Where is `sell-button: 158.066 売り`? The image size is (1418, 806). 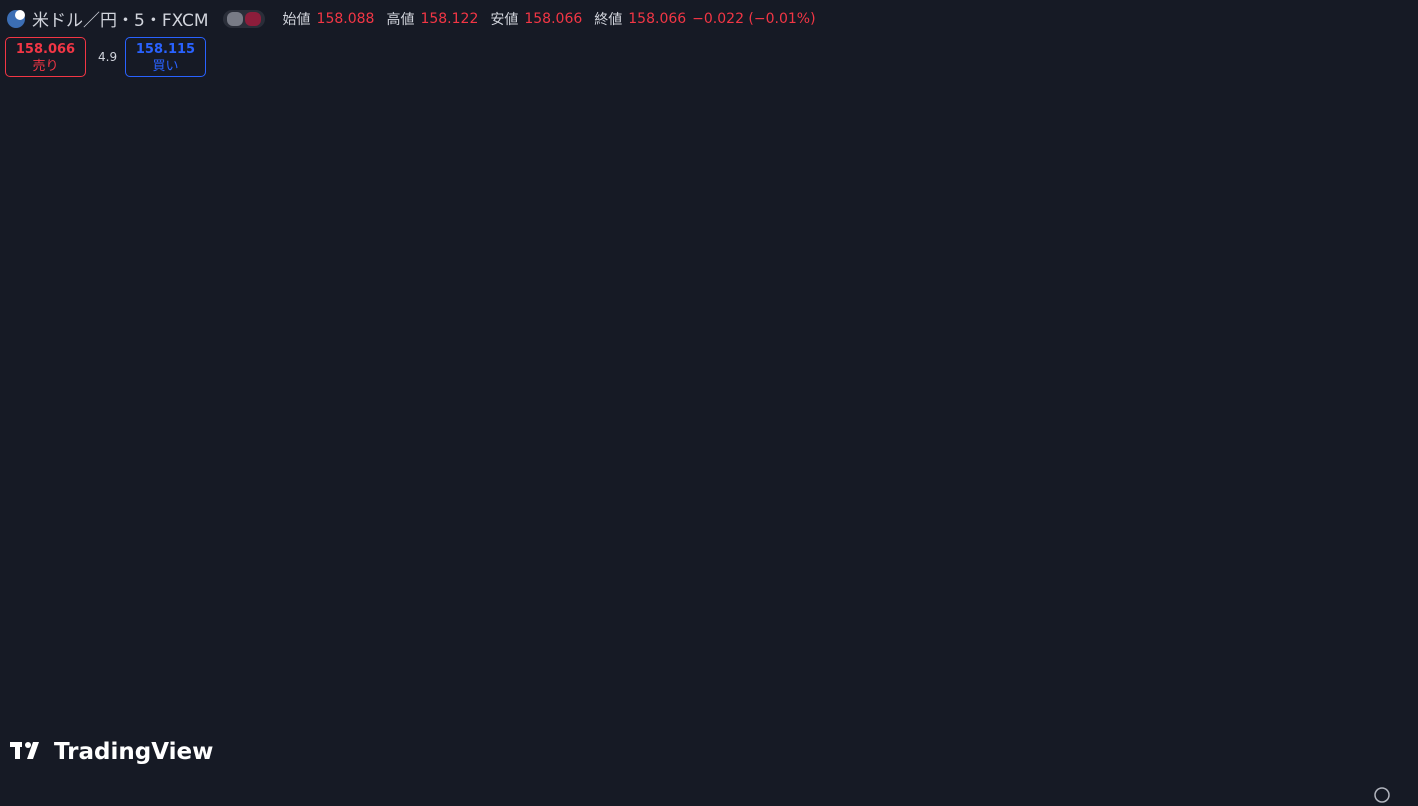 sell-button: 158.066 売り is located at coordinates (45, 57).